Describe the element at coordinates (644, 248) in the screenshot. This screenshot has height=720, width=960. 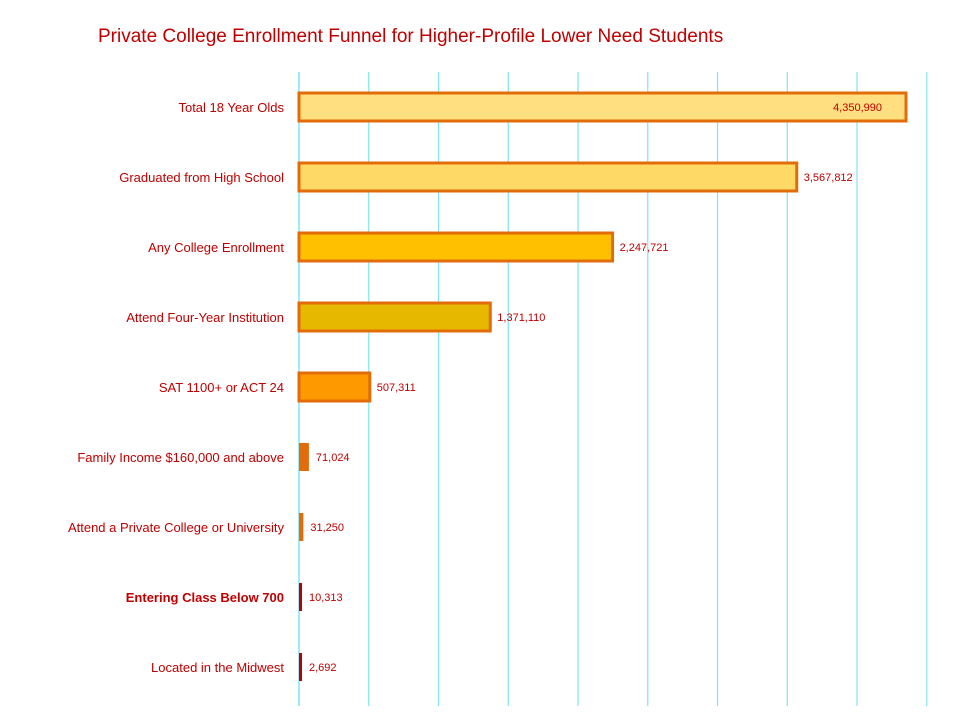
I see `value-label: 2,247,721` at that location.